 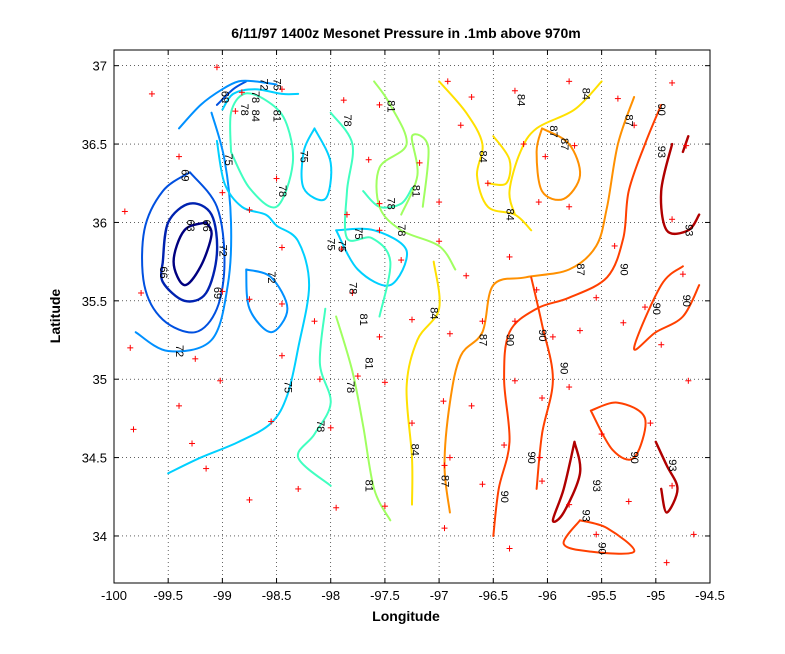 I want to click on x-tick-label: -99.5, so click(x=168, y=595).